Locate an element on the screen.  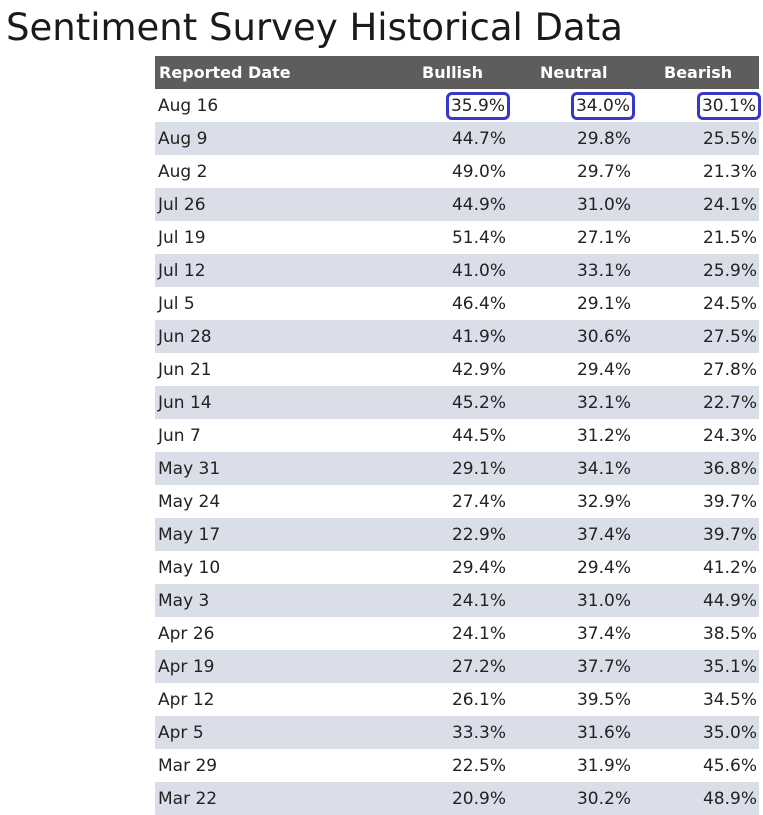
cell-bullish: 26.1% is located at coordinates (478, 699).